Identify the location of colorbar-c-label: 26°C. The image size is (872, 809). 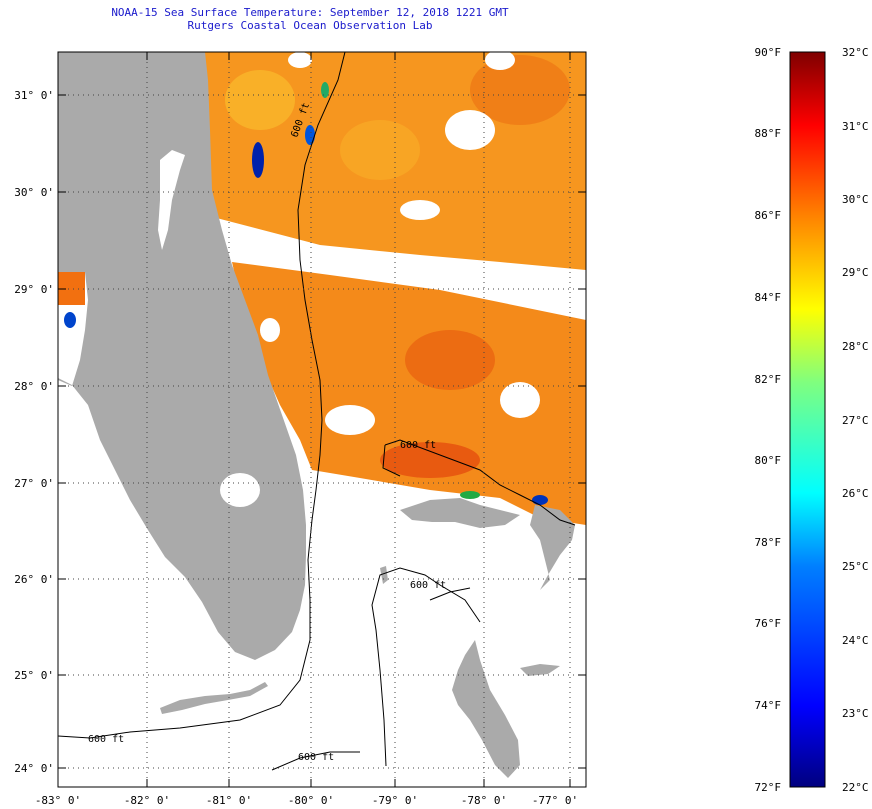
(855, 493).